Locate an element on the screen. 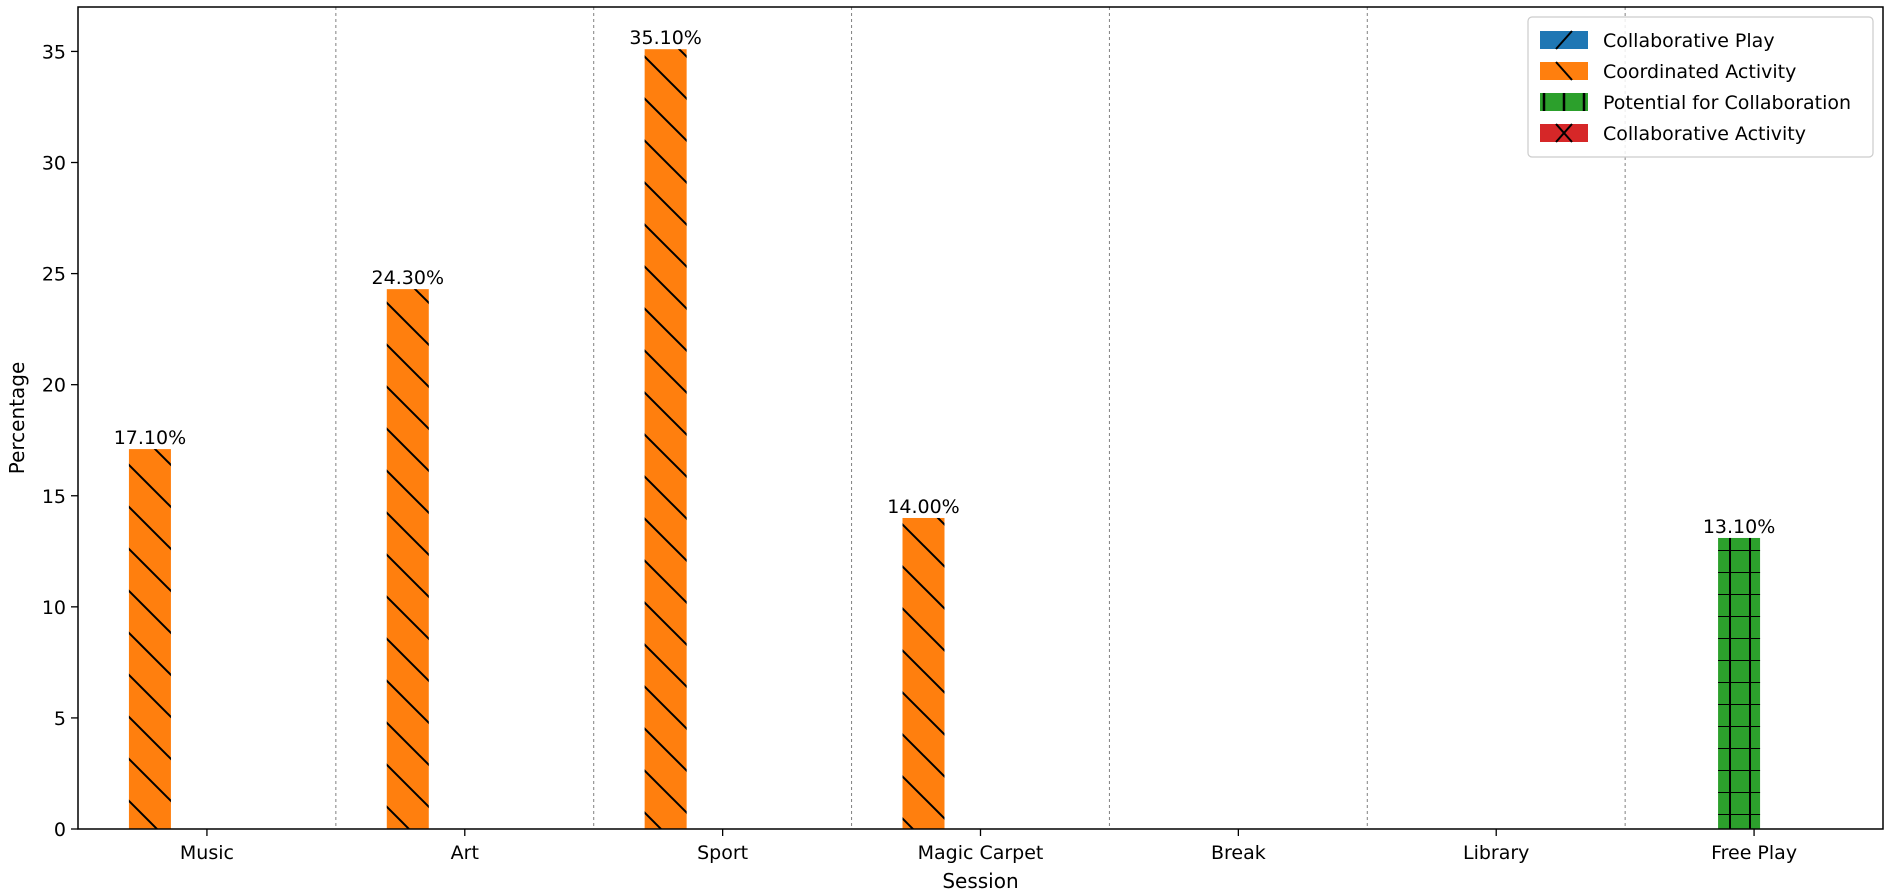  data-label-magic-carpet: 14.00% is located at coordinates (923, 507).